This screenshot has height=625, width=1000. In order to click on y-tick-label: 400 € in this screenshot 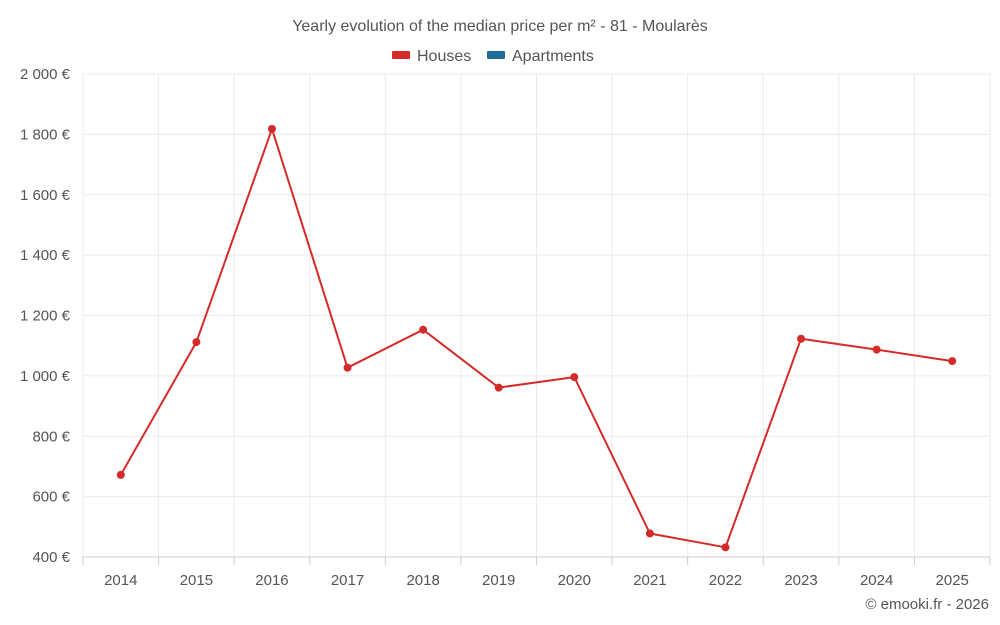, I will do `click(51, 557)`.